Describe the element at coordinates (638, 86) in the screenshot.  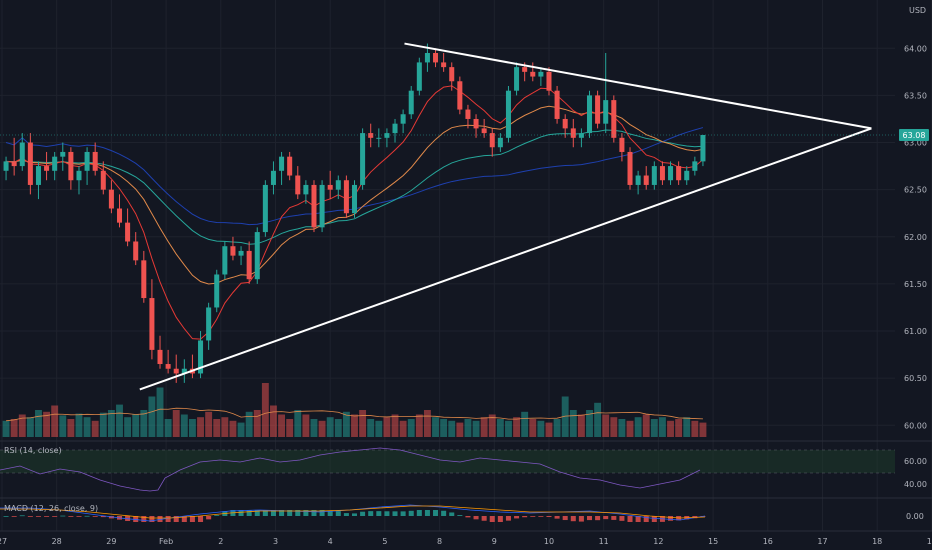
I see `trendline-upper` at that location.